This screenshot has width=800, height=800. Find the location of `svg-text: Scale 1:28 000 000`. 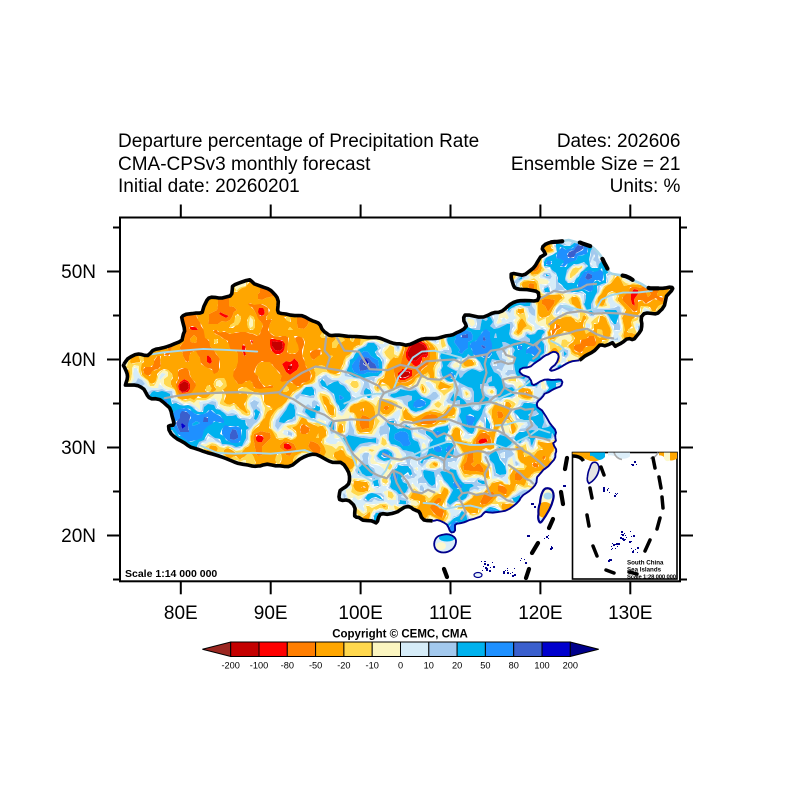

svg-text: Scale 1:28 000 000 is located at coordinates (652, 578).